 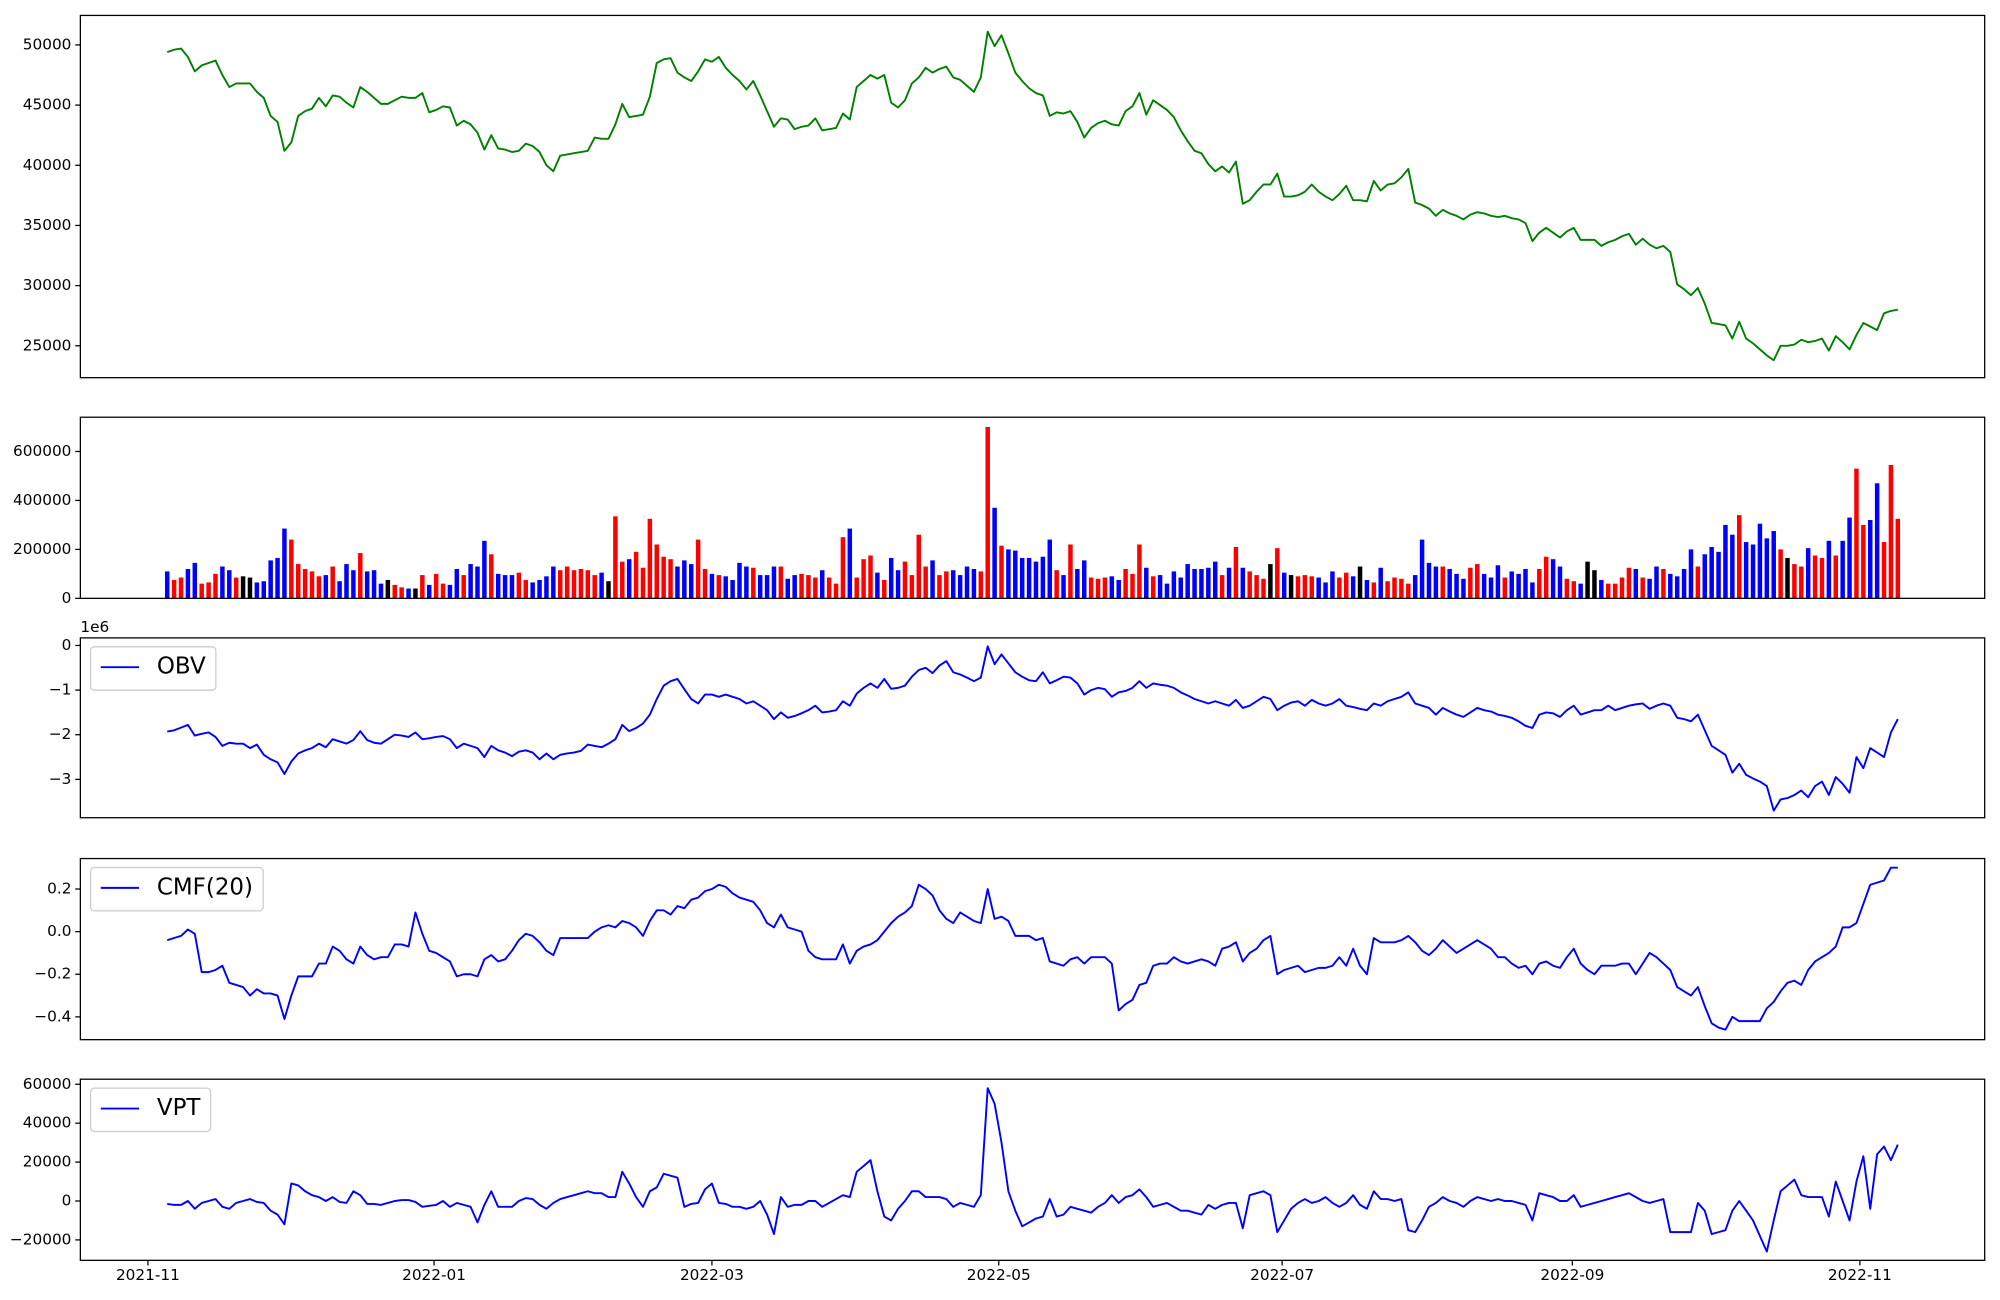 I want to click on y-tick-label: −3, so click(x=60, y=779).